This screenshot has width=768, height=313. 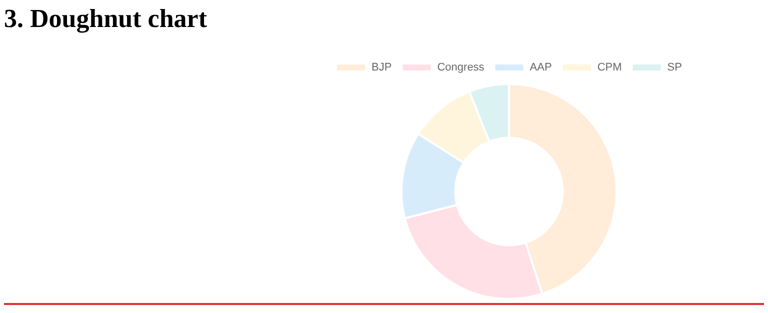 What do you see at coordinates (609, 68) in the screenshot?
I see `legend-label: CPM` at bounding box center [609, 68].